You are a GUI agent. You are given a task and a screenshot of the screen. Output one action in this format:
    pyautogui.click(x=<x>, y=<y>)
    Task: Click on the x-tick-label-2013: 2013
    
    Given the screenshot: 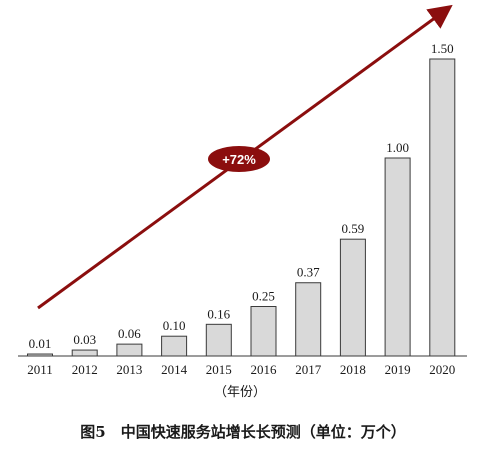 What is the action you would take?
    pyautogui.click(x=129, y=369)
    